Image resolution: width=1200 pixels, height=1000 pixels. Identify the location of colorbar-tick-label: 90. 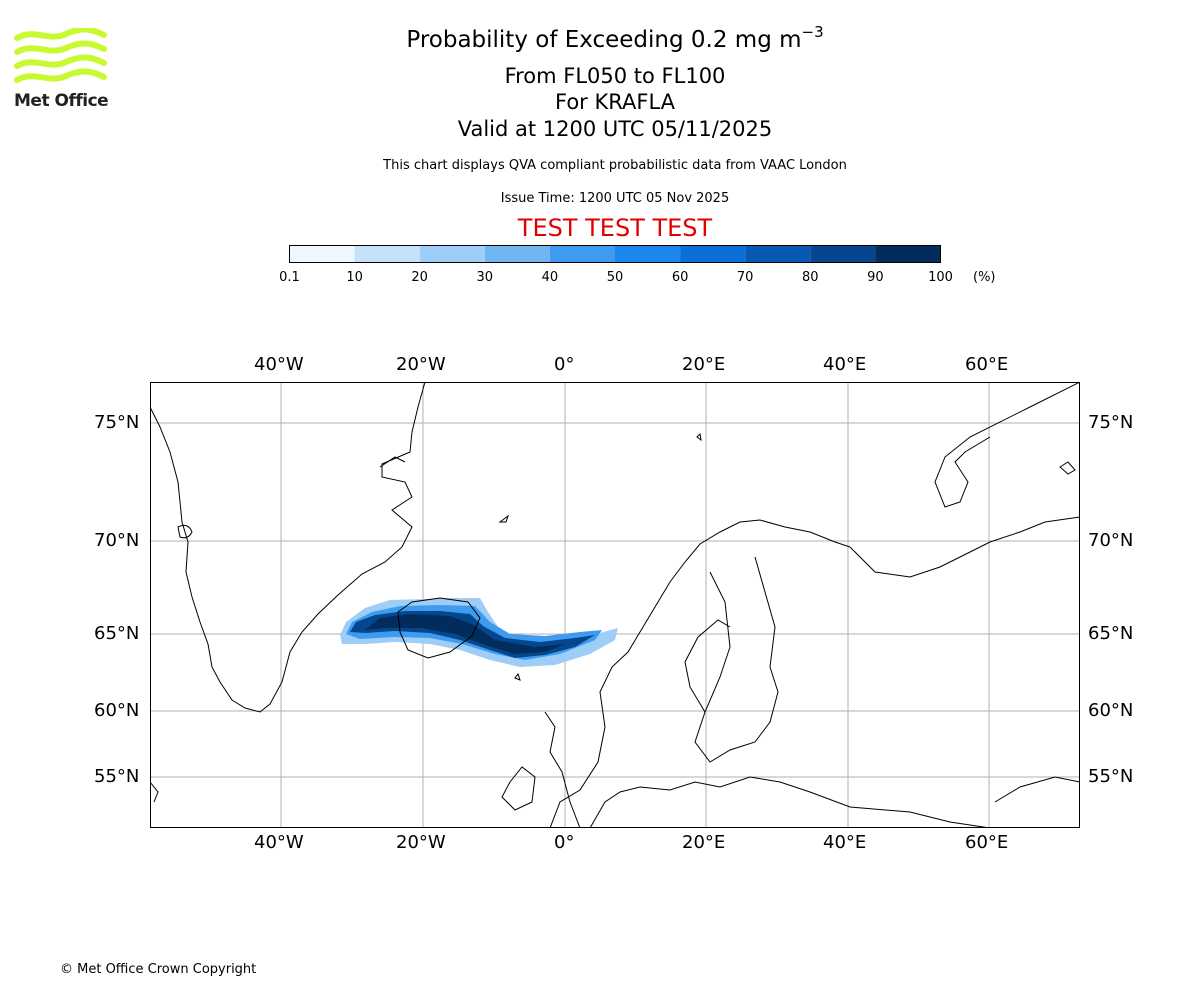
(875, 277).